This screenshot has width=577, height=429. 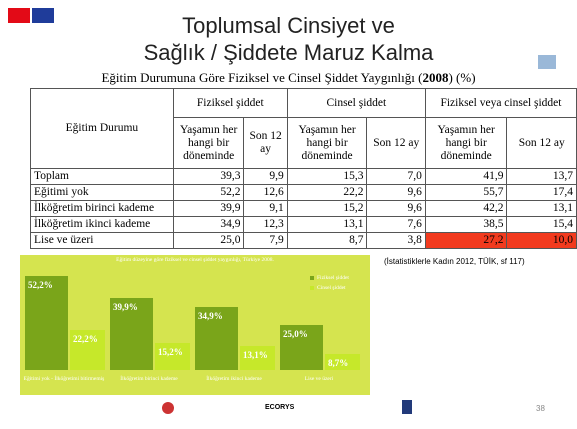 What do you see at coordinates (396, 176) in the screenshot?
I see `cell: 7,0` at bounding box center [396, 176].